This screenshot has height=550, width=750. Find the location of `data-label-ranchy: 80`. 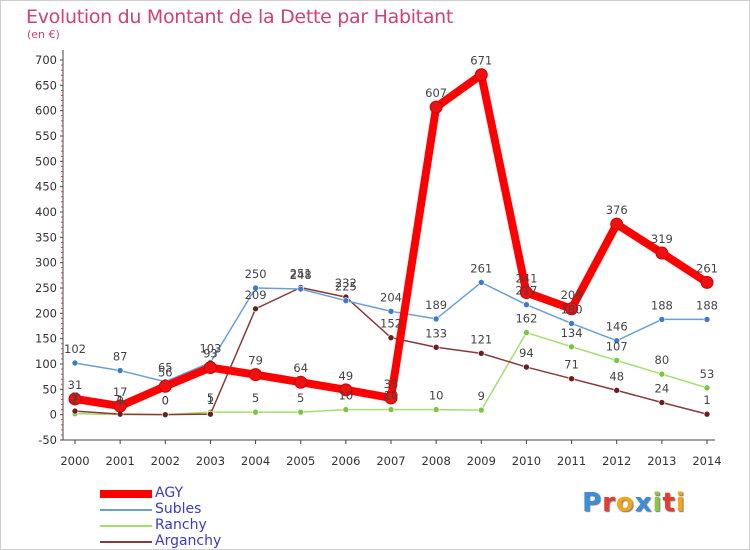

data-label-ranchy: 80 is located at coordinates (662, 360).